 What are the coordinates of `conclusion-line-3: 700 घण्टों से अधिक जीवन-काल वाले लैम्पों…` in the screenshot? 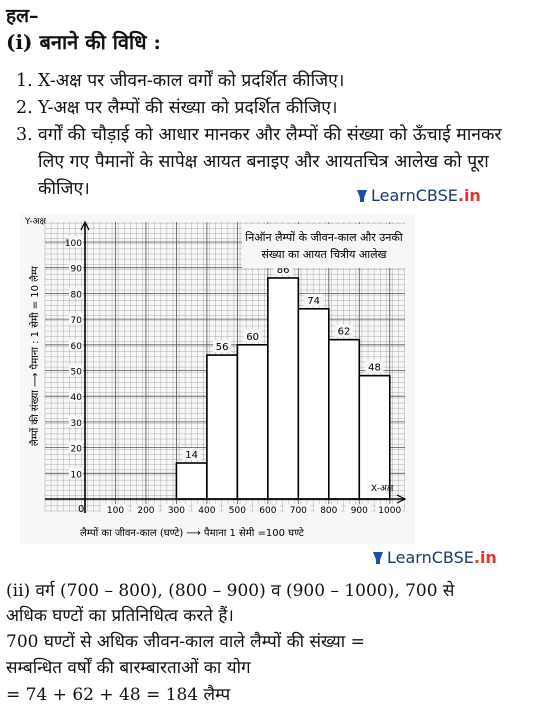 It's located at (185, 642).